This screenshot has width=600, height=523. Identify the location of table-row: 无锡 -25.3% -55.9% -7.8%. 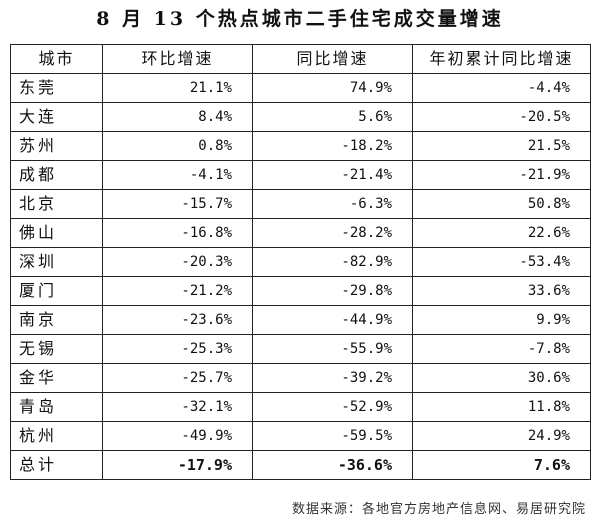
(300, 349).